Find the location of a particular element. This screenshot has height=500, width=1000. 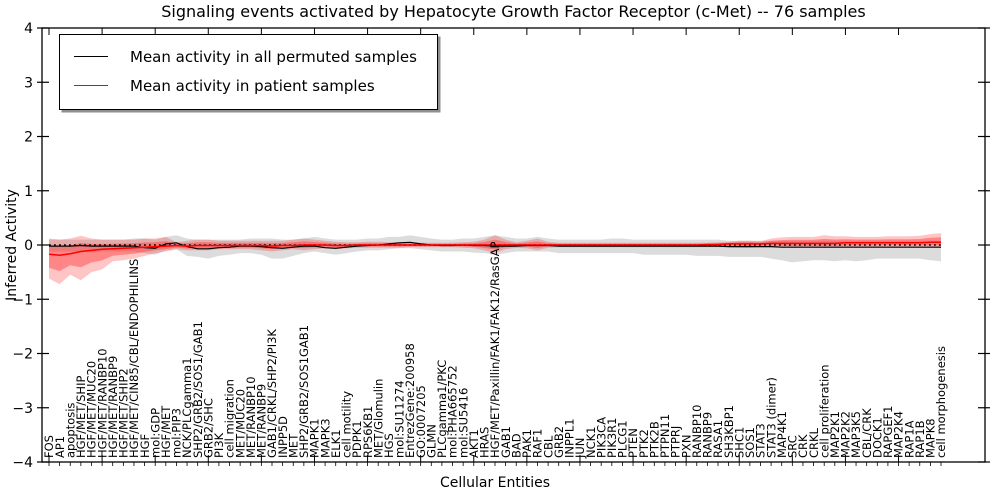

x-tick-label: CBL/CRK is located at coordinates (867, 433).